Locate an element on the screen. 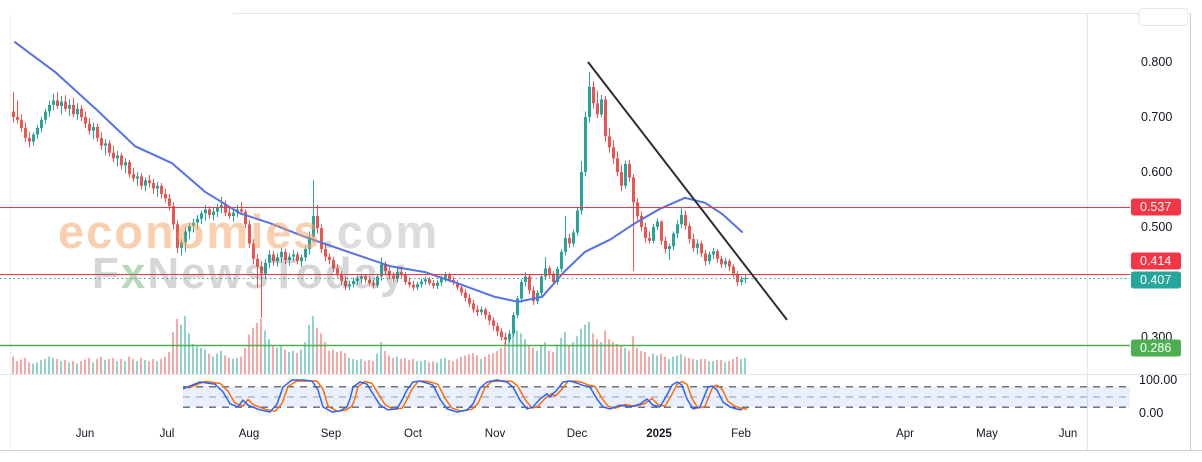 Image resolution: width=1202 pixels, height=462 pixels. time-label: Dec is located at coordinates (577, 434).